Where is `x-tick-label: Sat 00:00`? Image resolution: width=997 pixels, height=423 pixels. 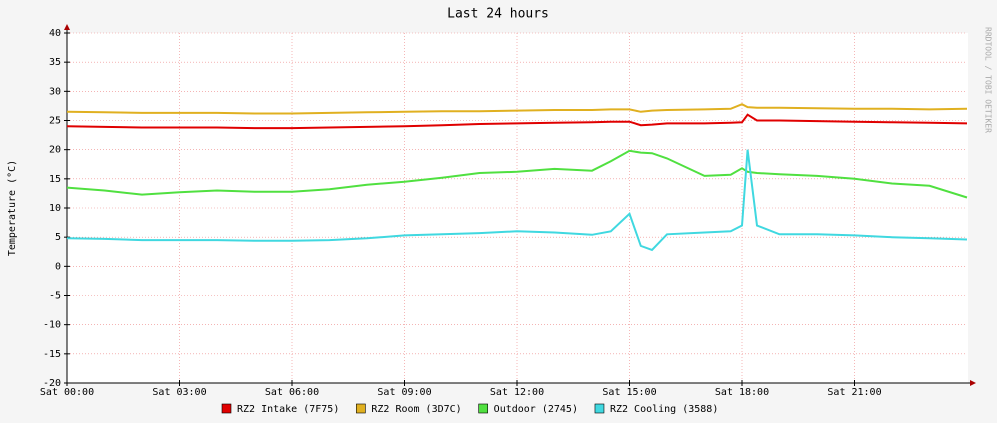
x-tick-label: Sat 00:00 is located at coordinates (67, 392).